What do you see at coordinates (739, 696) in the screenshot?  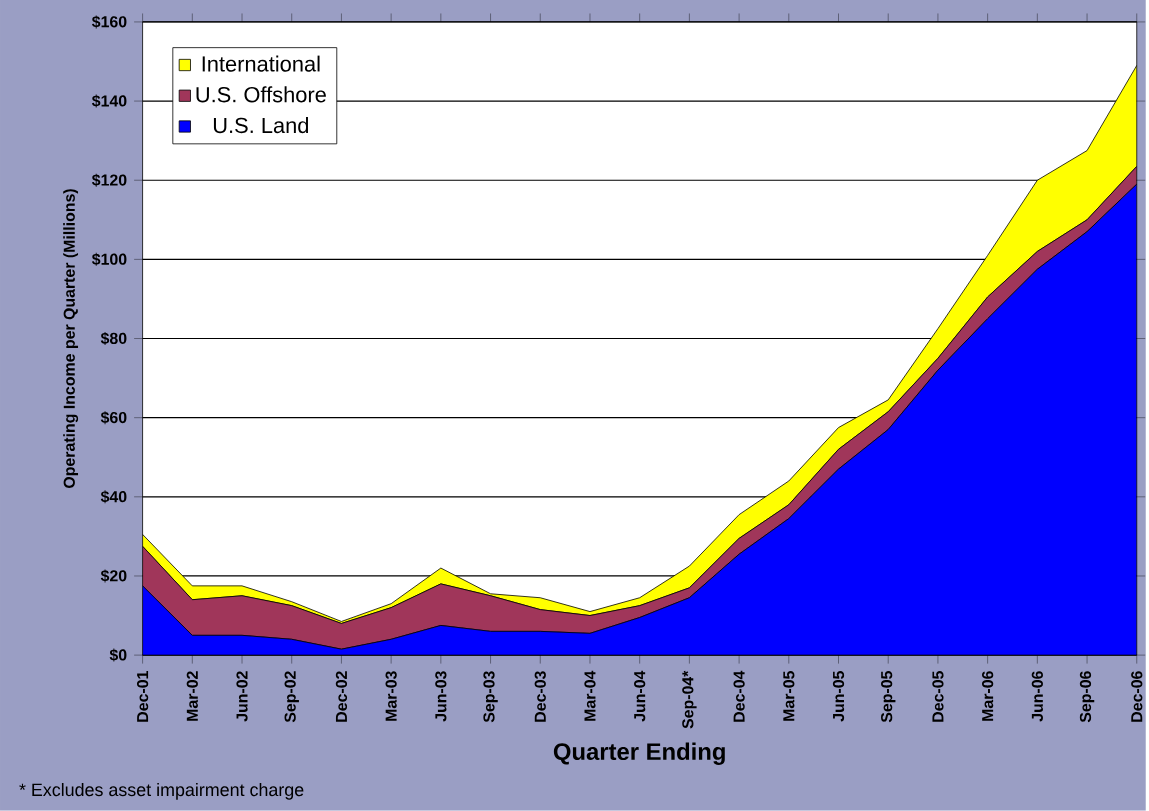 I see `x-tick-label: Dec-04` at bounding box center [739, 696].